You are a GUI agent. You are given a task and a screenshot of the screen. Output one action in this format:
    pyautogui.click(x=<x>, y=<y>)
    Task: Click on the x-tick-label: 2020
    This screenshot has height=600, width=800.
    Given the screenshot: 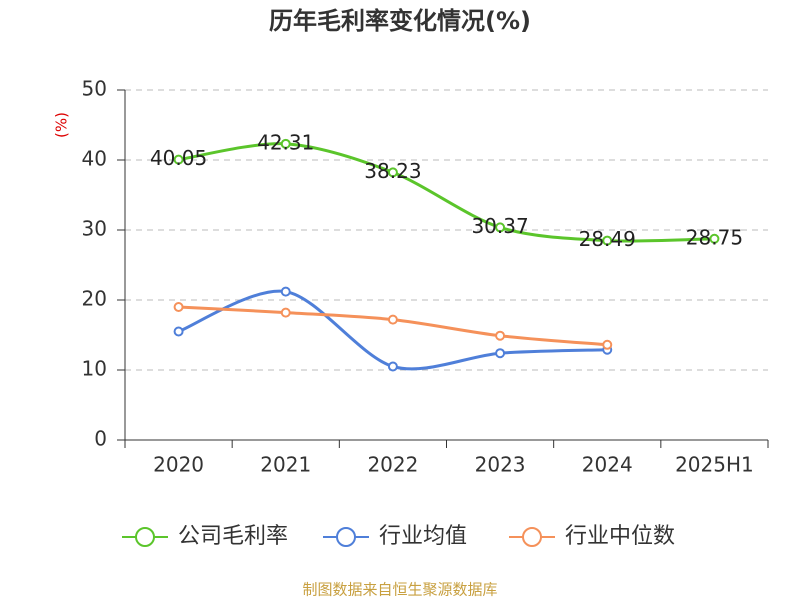 What is the action you would take?
    pyautogui.click(x=178, y=465)
    